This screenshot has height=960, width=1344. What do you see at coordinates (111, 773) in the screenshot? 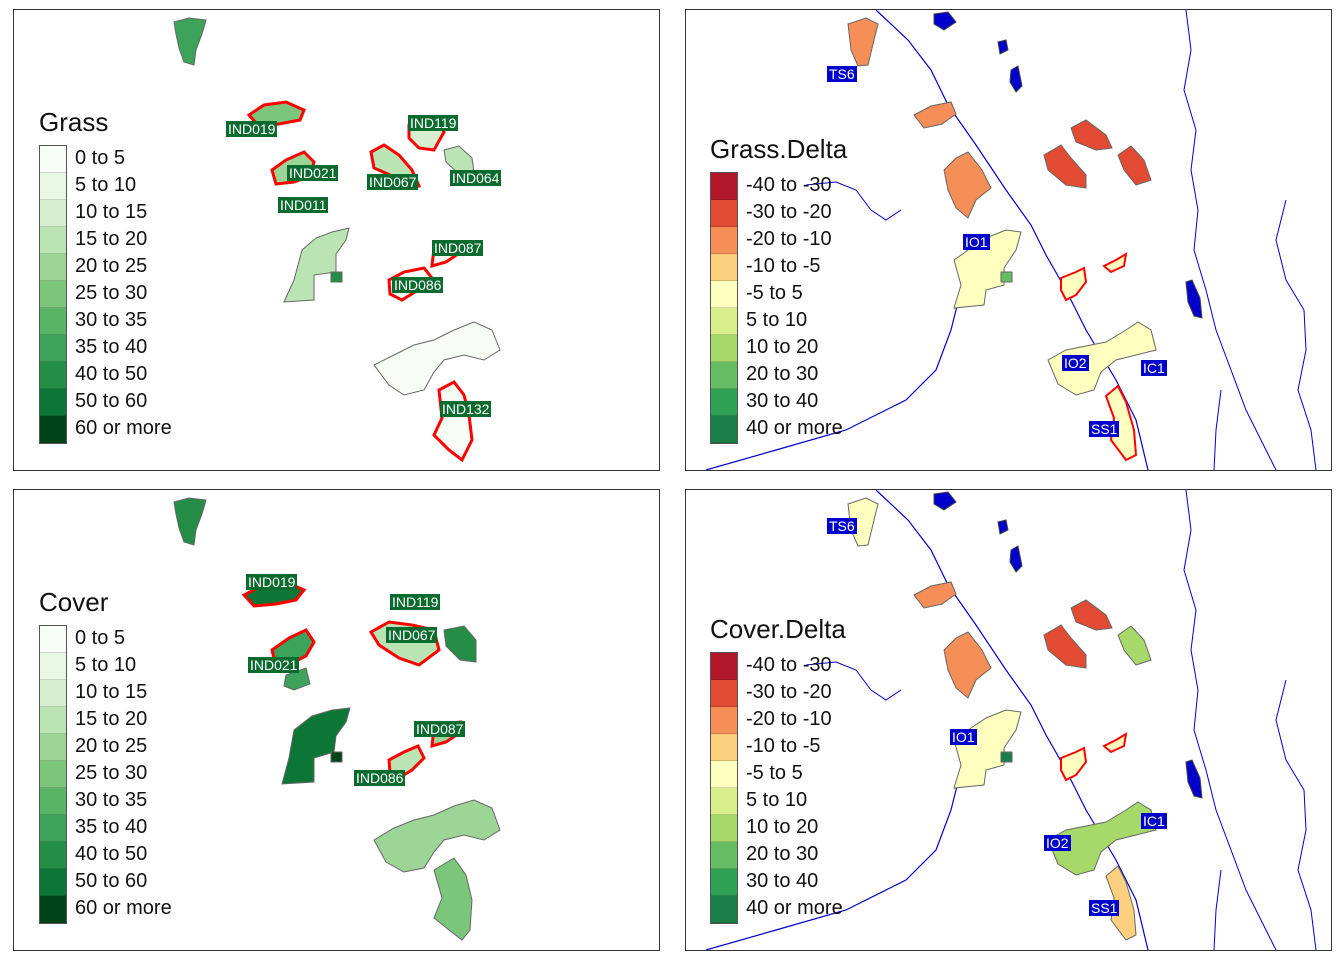
I see `legend-label: 25 to 30` at bounding box center [111, 773].